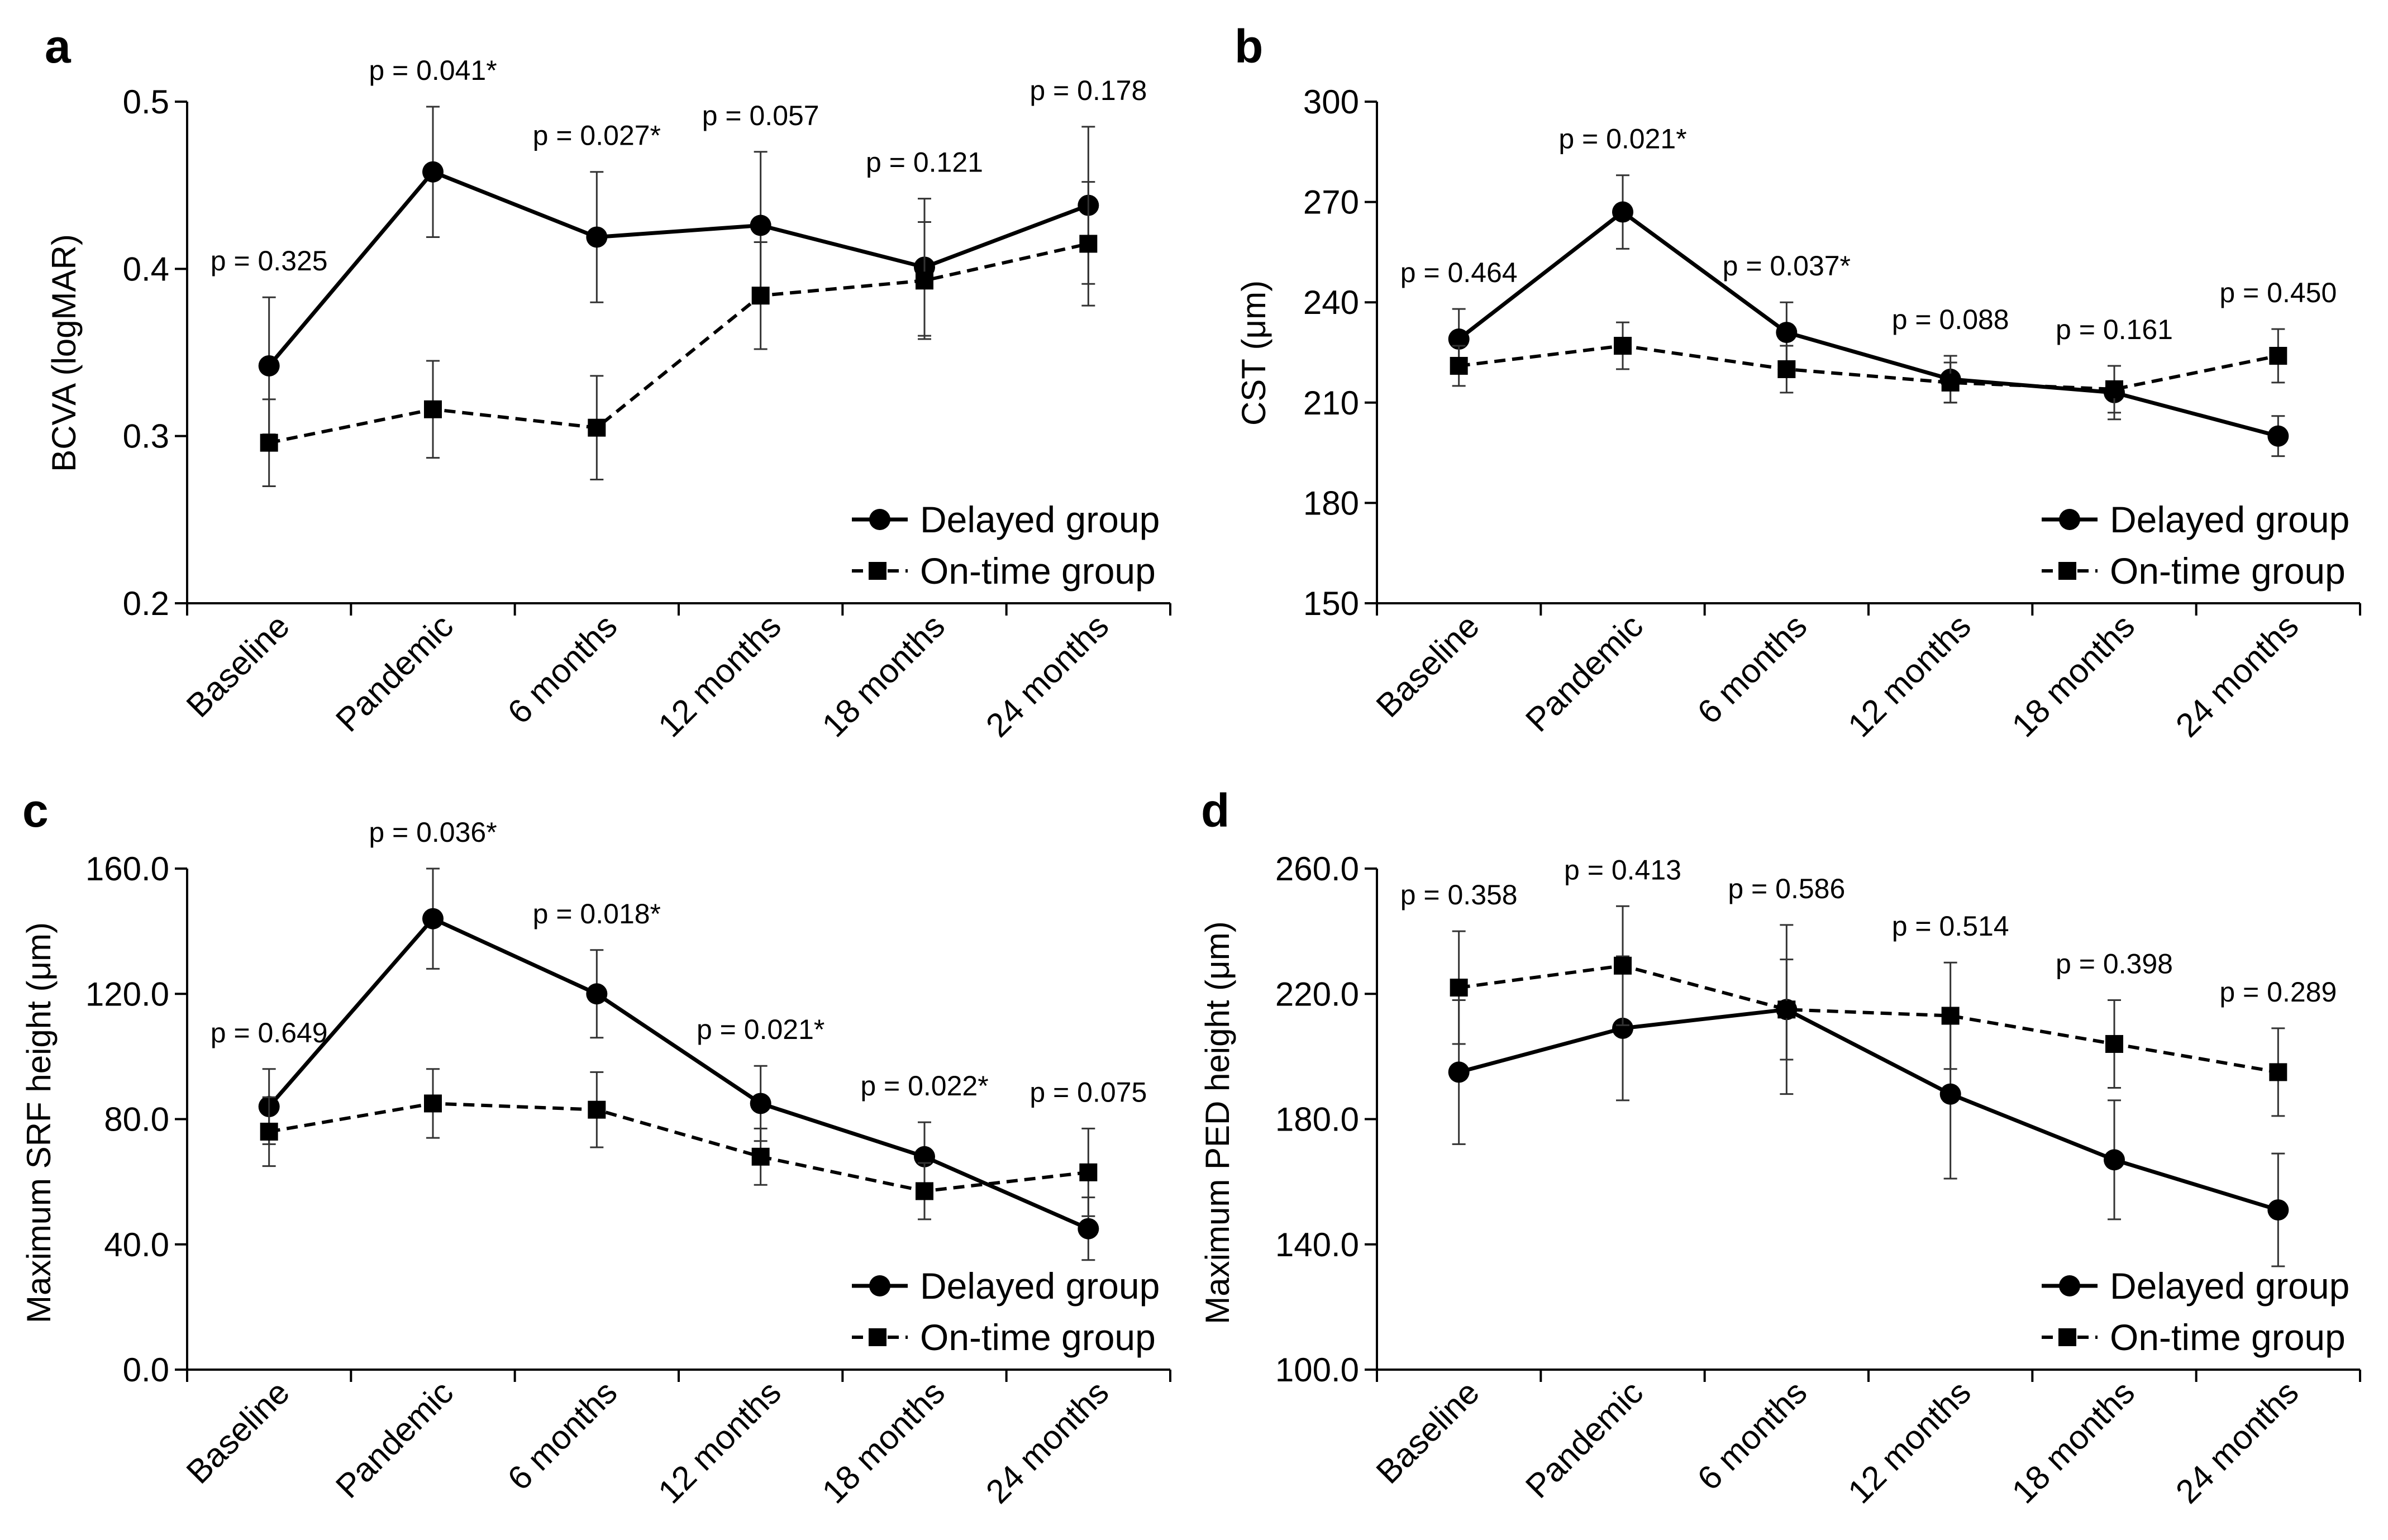 The image size is (2388, 1540). What do you see at coordinates (146, 436) in the screenshot?
I see `y-tick-label: 0.3` at bounding box center [146, 436].